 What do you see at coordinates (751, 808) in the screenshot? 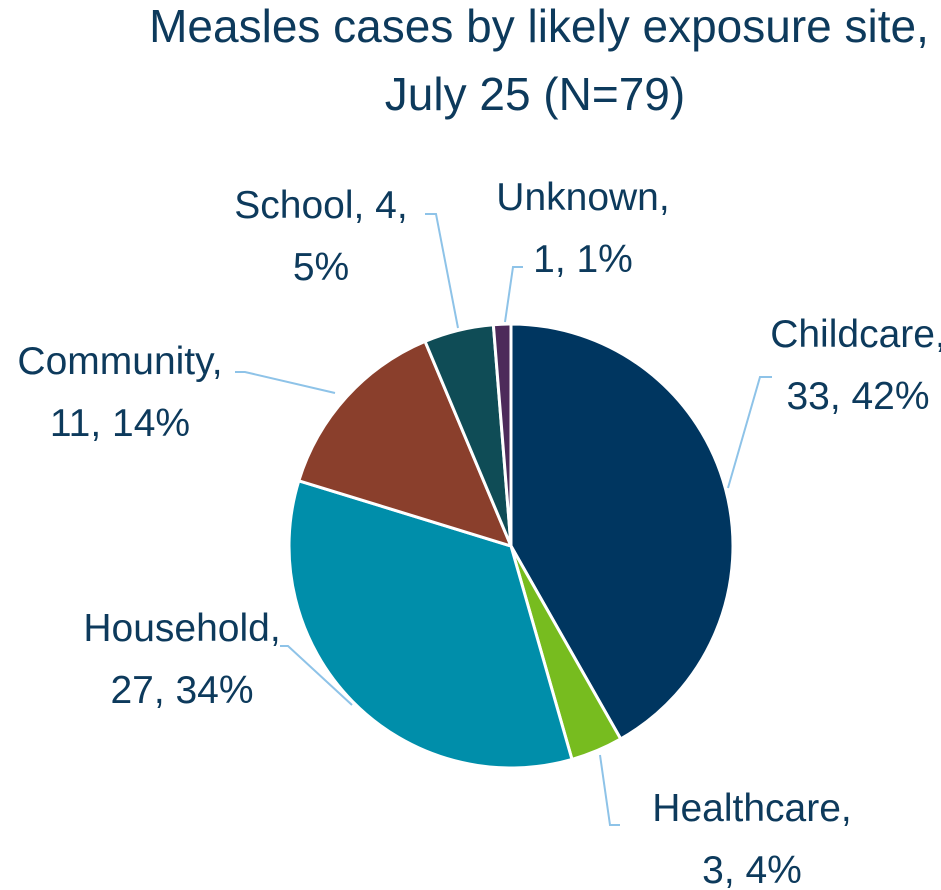
I see `slice-label-line: Healthcare,` at bounding box center [751, 808].